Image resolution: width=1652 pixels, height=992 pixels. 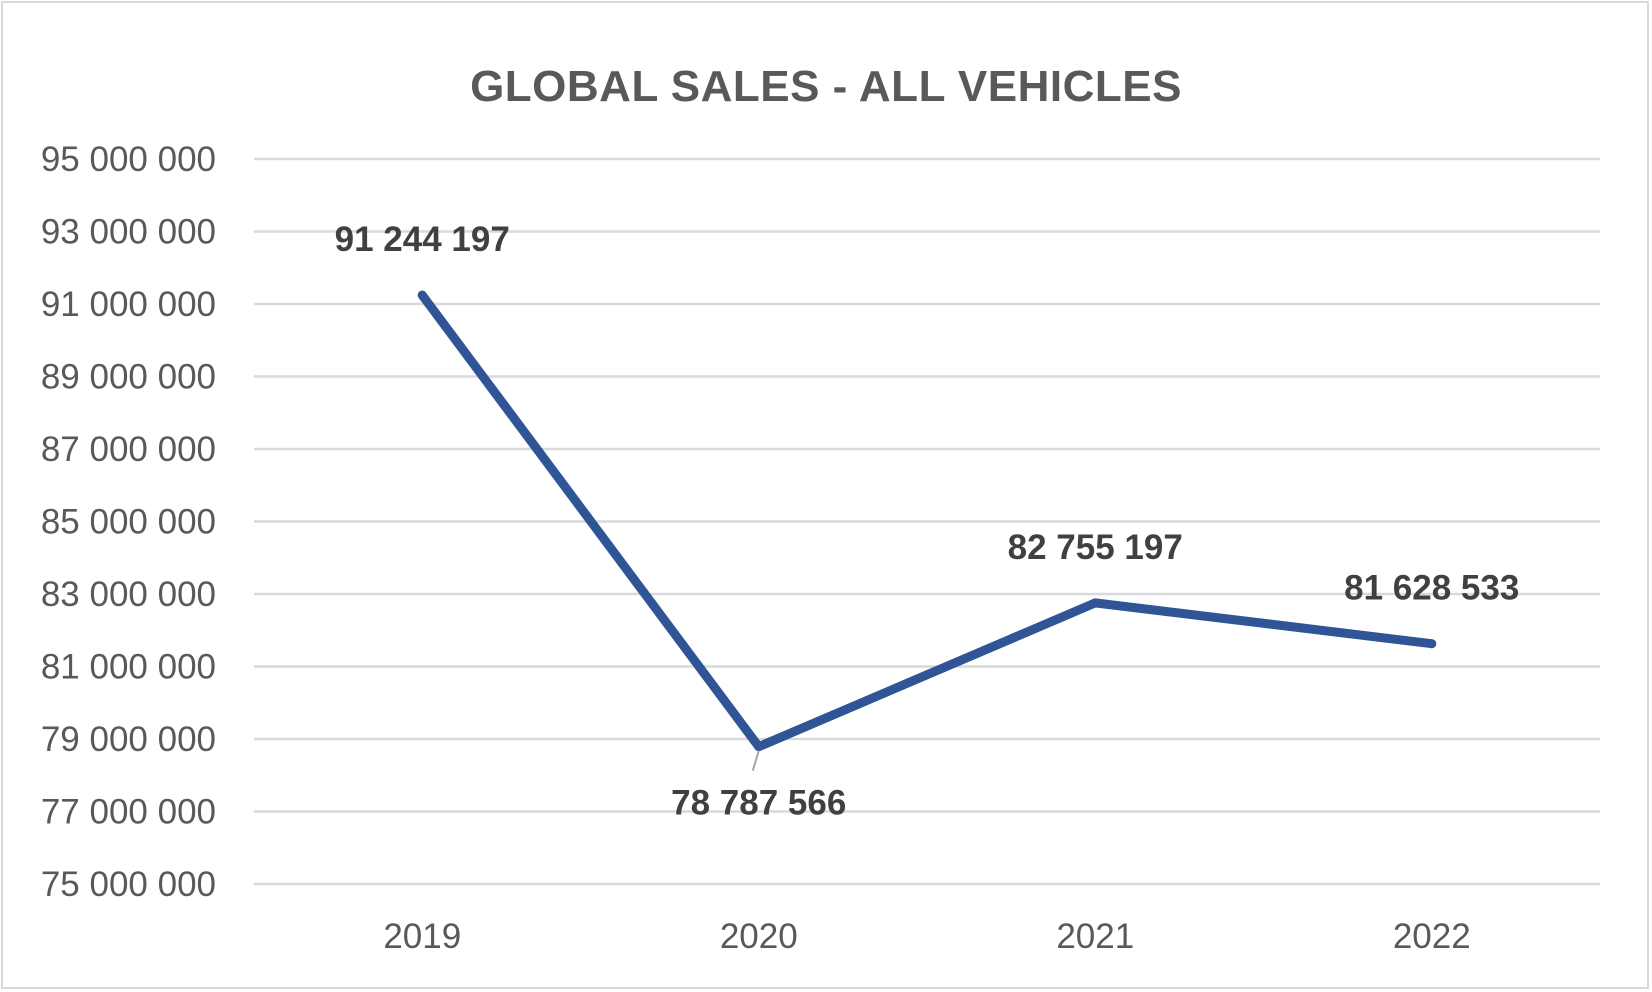 What do you see at coordinates (826, 86) in the screenshot?
I see `chart-title: GLOBAL SALES - ALL VEHICLES` at bounding box center [826, 86].